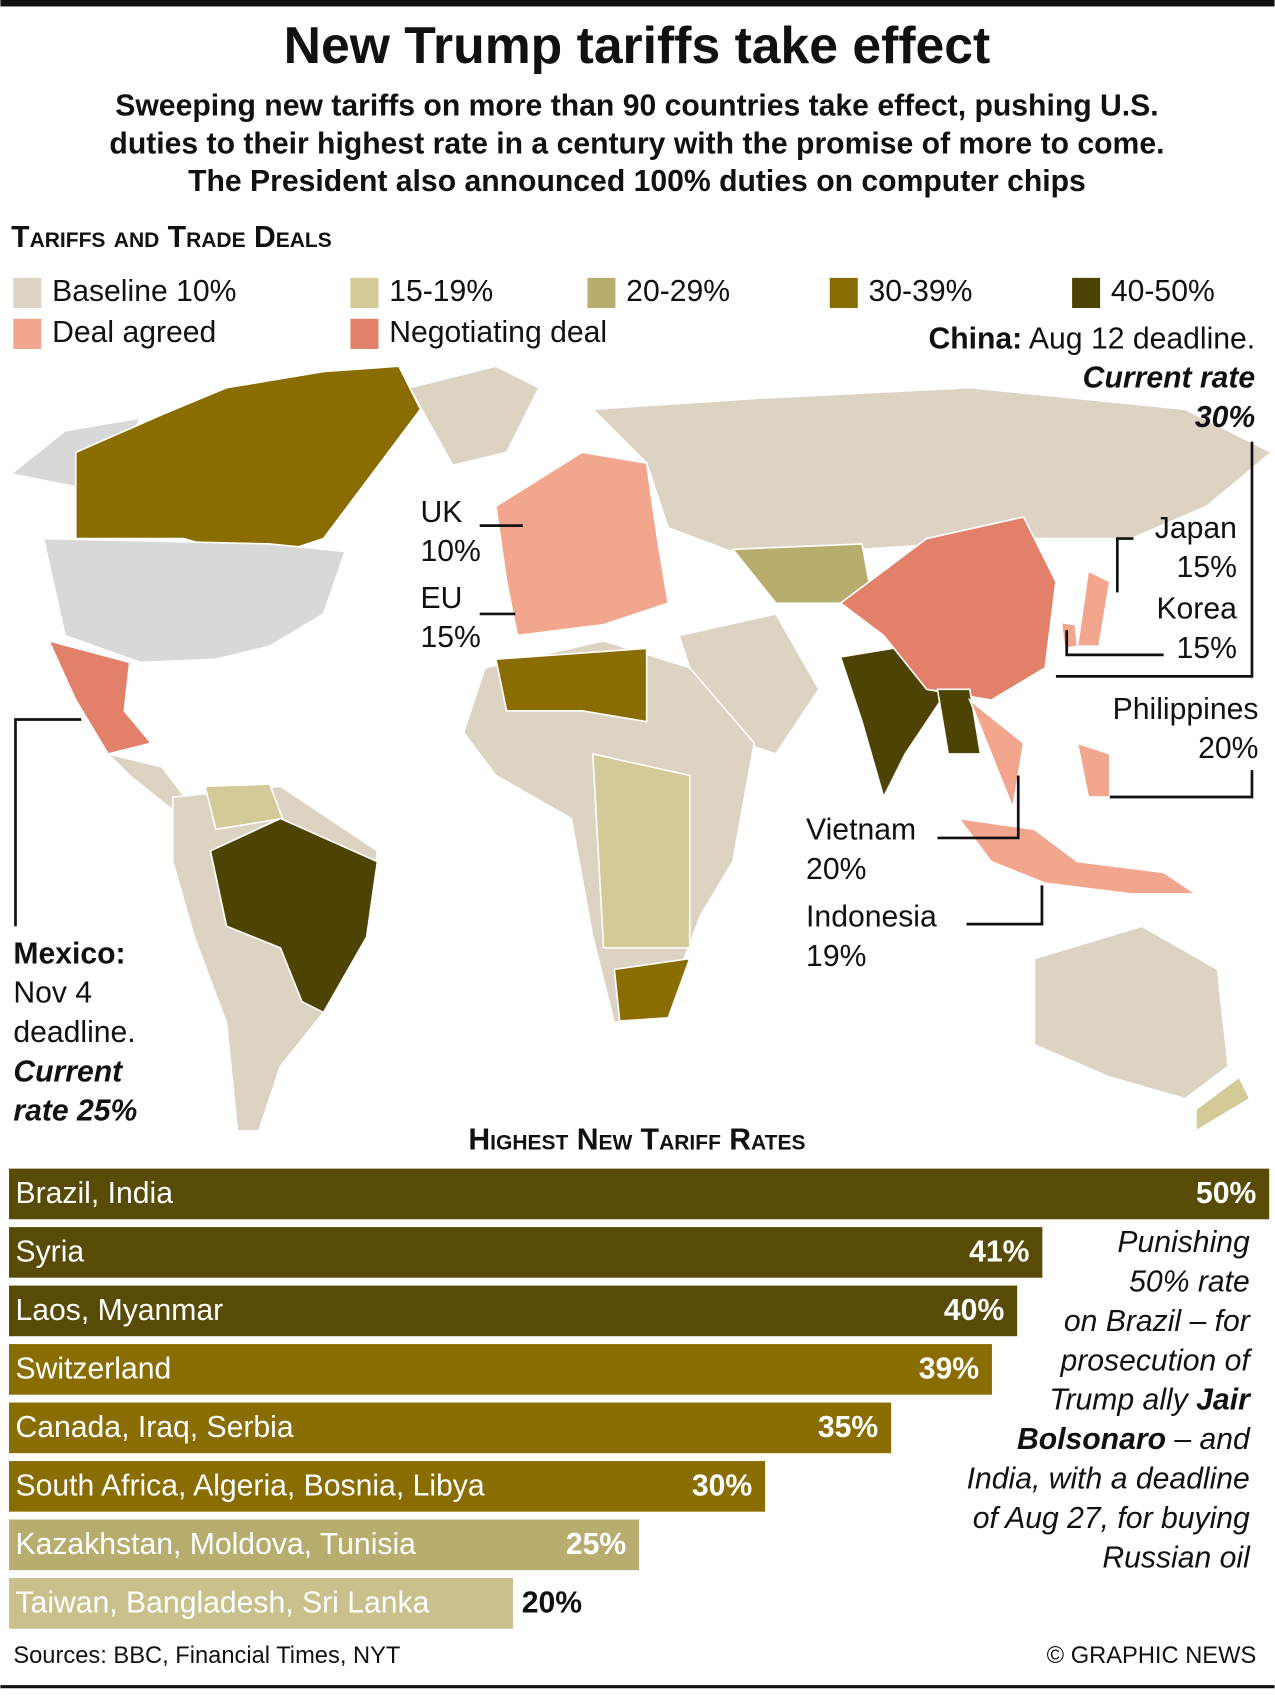 This screenshot has height=1696, width=1275. Describe the element at coordinates (75, 1111) in the screenshot. I see `text-segment: rate 25%` at that location.